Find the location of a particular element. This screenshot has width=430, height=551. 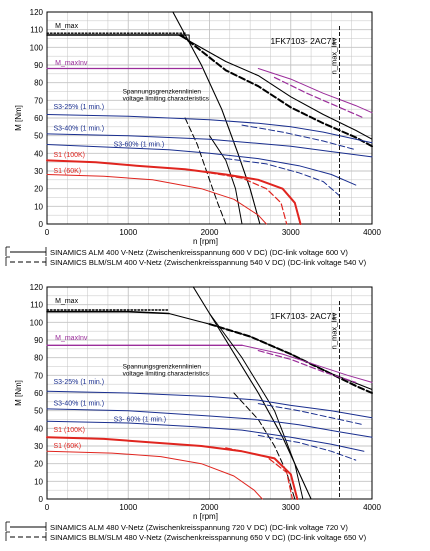

s3-60-label: S3- 60% (1 min.) is located at coordinates (140, 419).